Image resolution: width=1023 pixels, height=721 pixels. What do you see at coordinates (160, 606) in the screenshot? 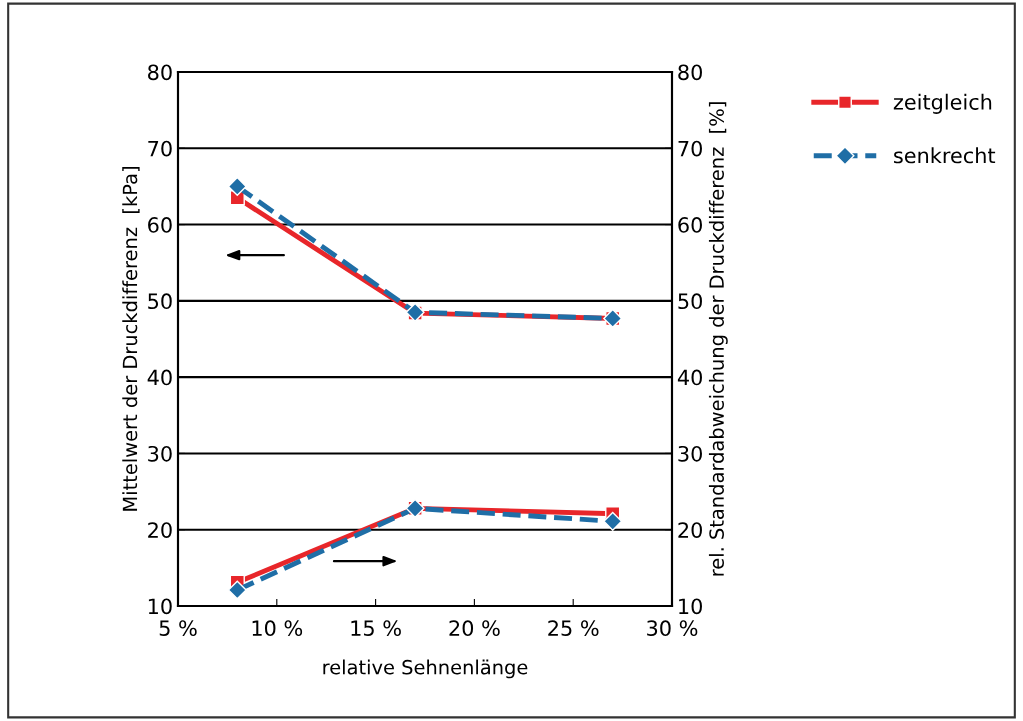
I see `y-tick-label: 10` at bounding box center [160, 606].